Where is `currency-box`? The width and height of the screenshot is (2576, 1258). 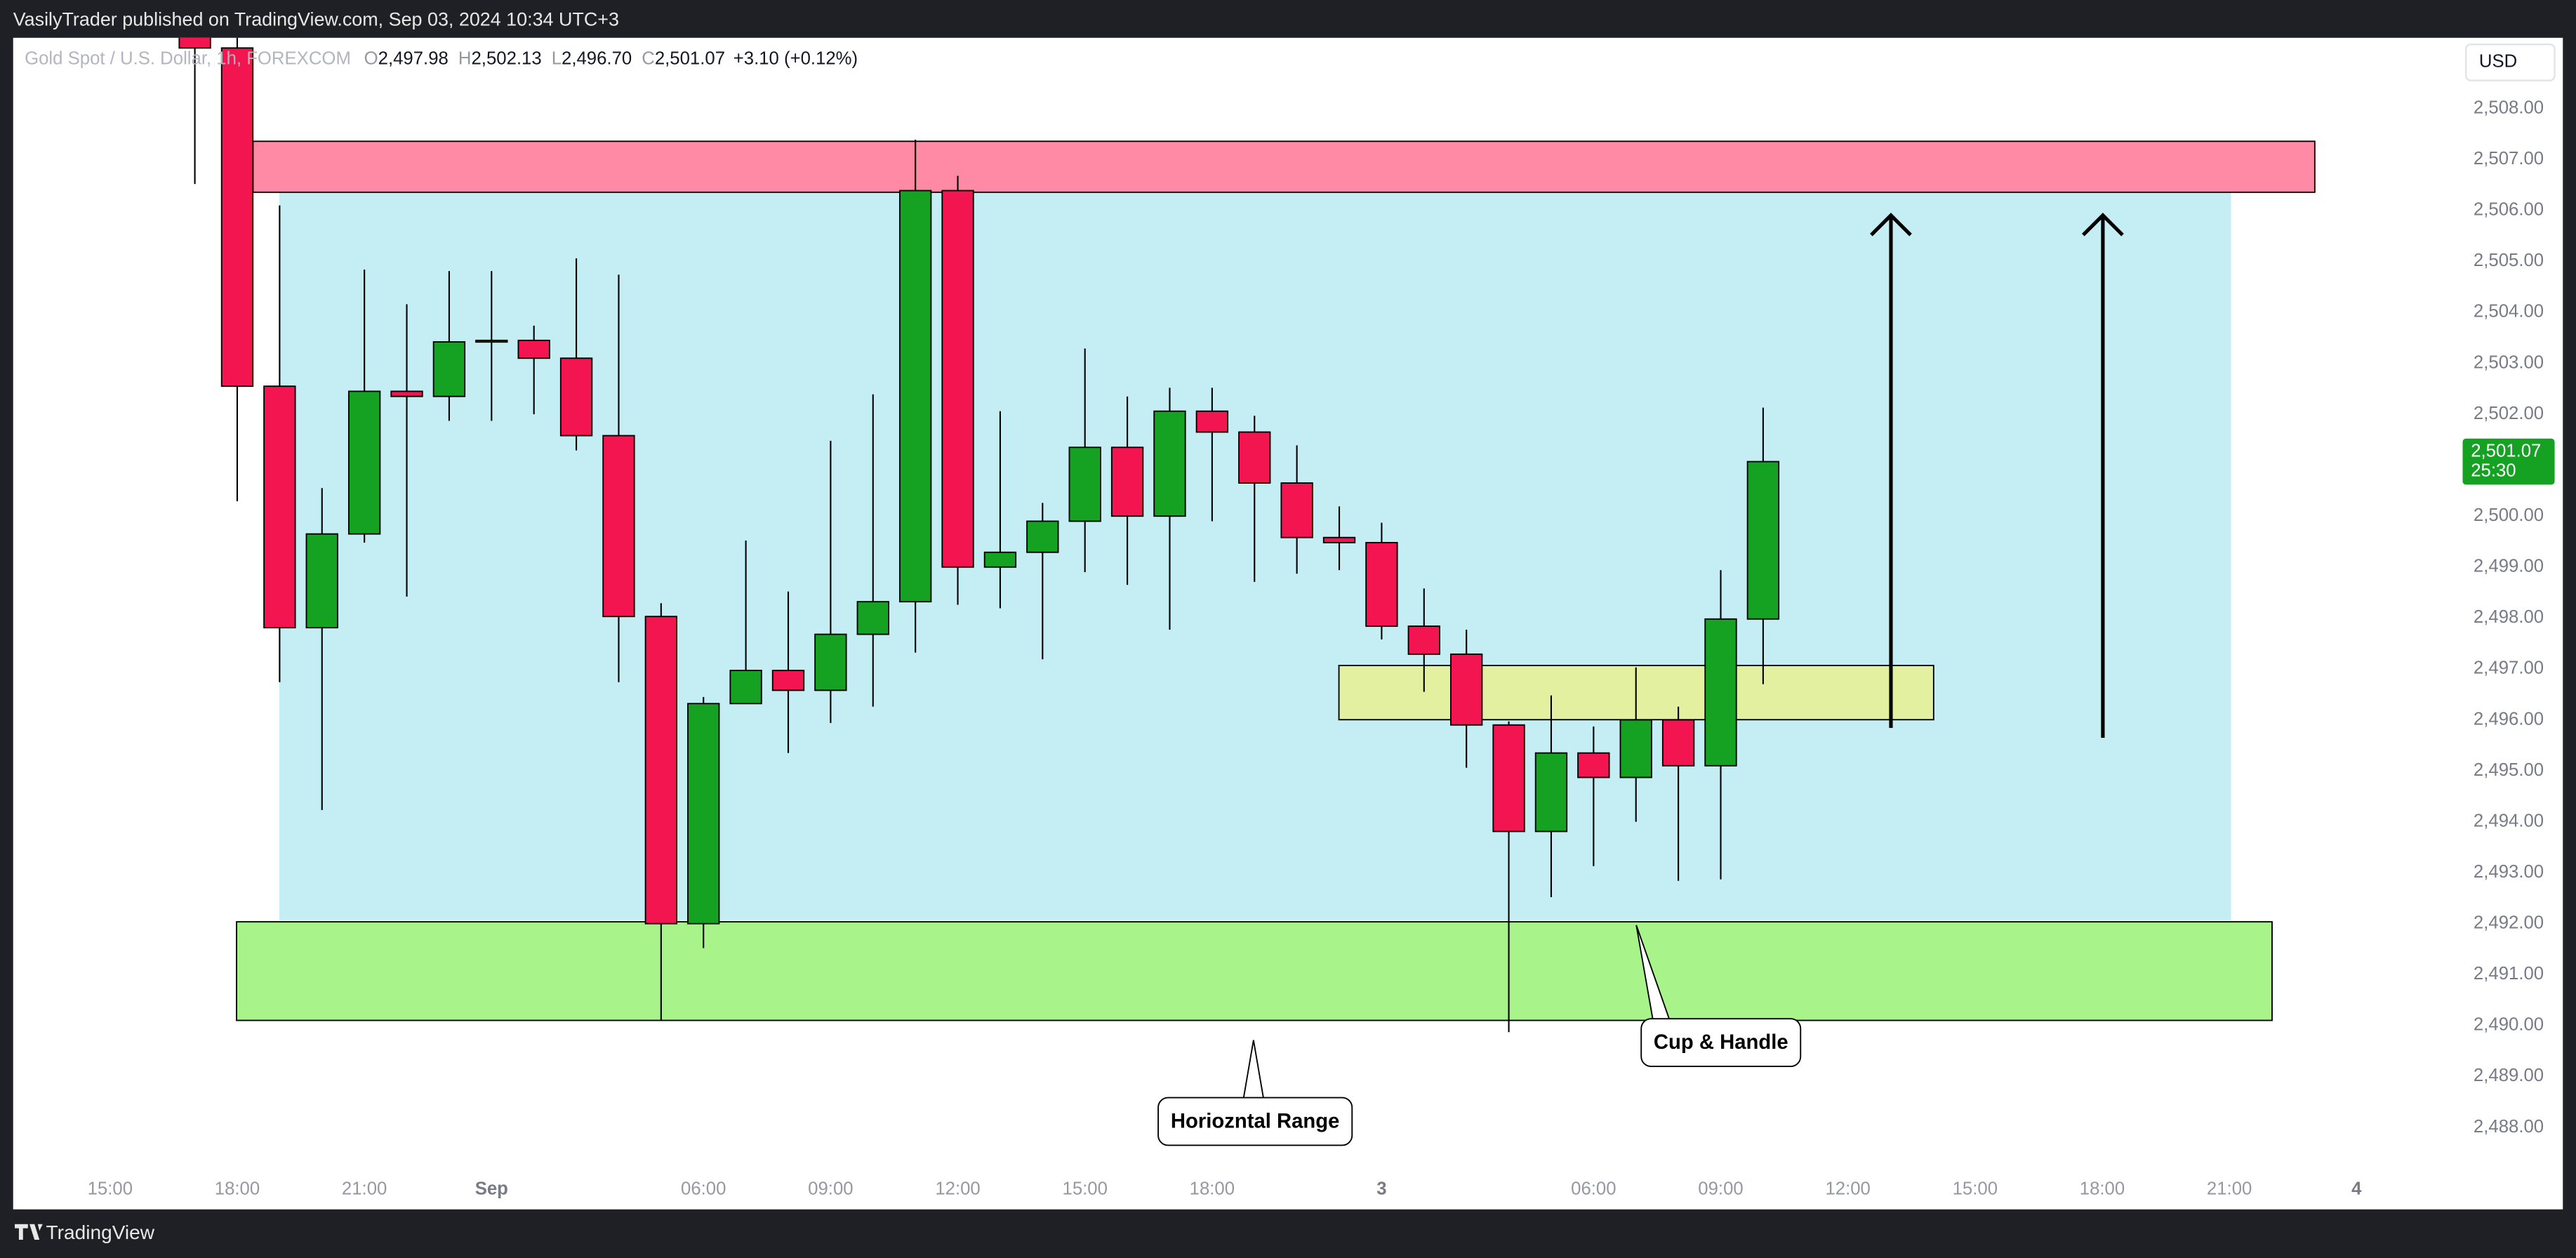
currency-box is located at coordinates (2510, 62).